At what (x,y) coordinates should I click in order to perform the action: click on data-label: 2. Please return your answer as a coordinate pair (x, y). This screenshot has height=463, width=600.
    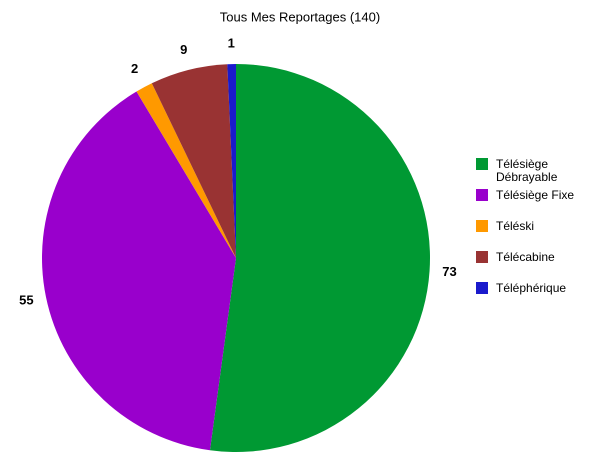
    Looking at the image, I should click on (134, 68).